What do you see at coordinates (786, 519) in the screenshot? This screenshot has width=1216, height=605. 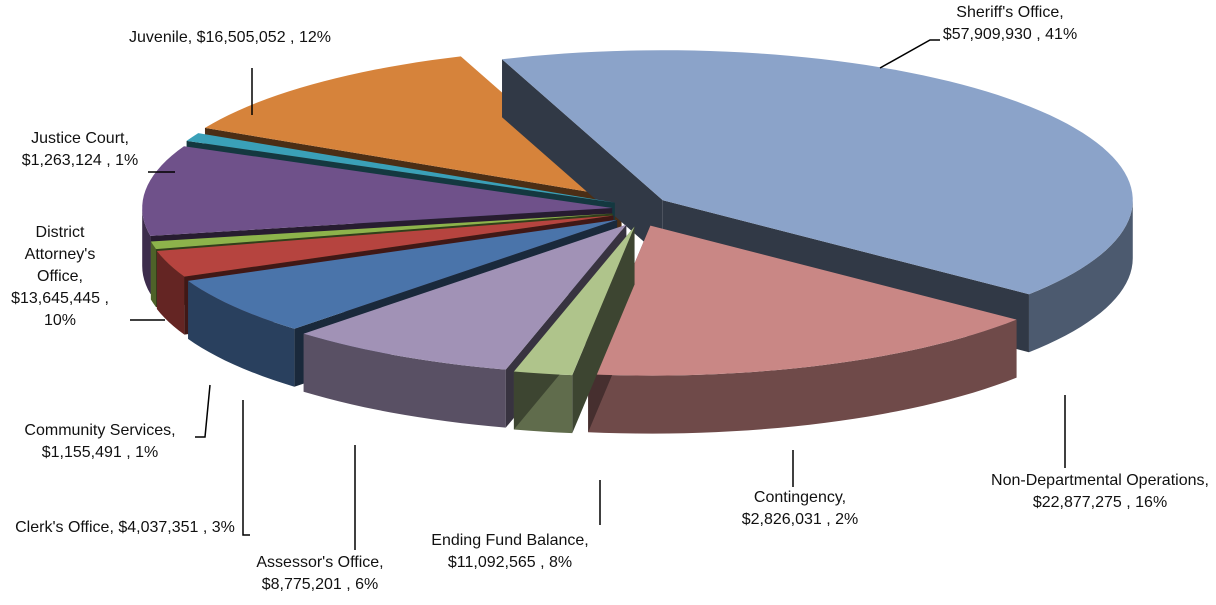 I see `label-value: $2,826,031 ,` at bounding box center [786, 519].